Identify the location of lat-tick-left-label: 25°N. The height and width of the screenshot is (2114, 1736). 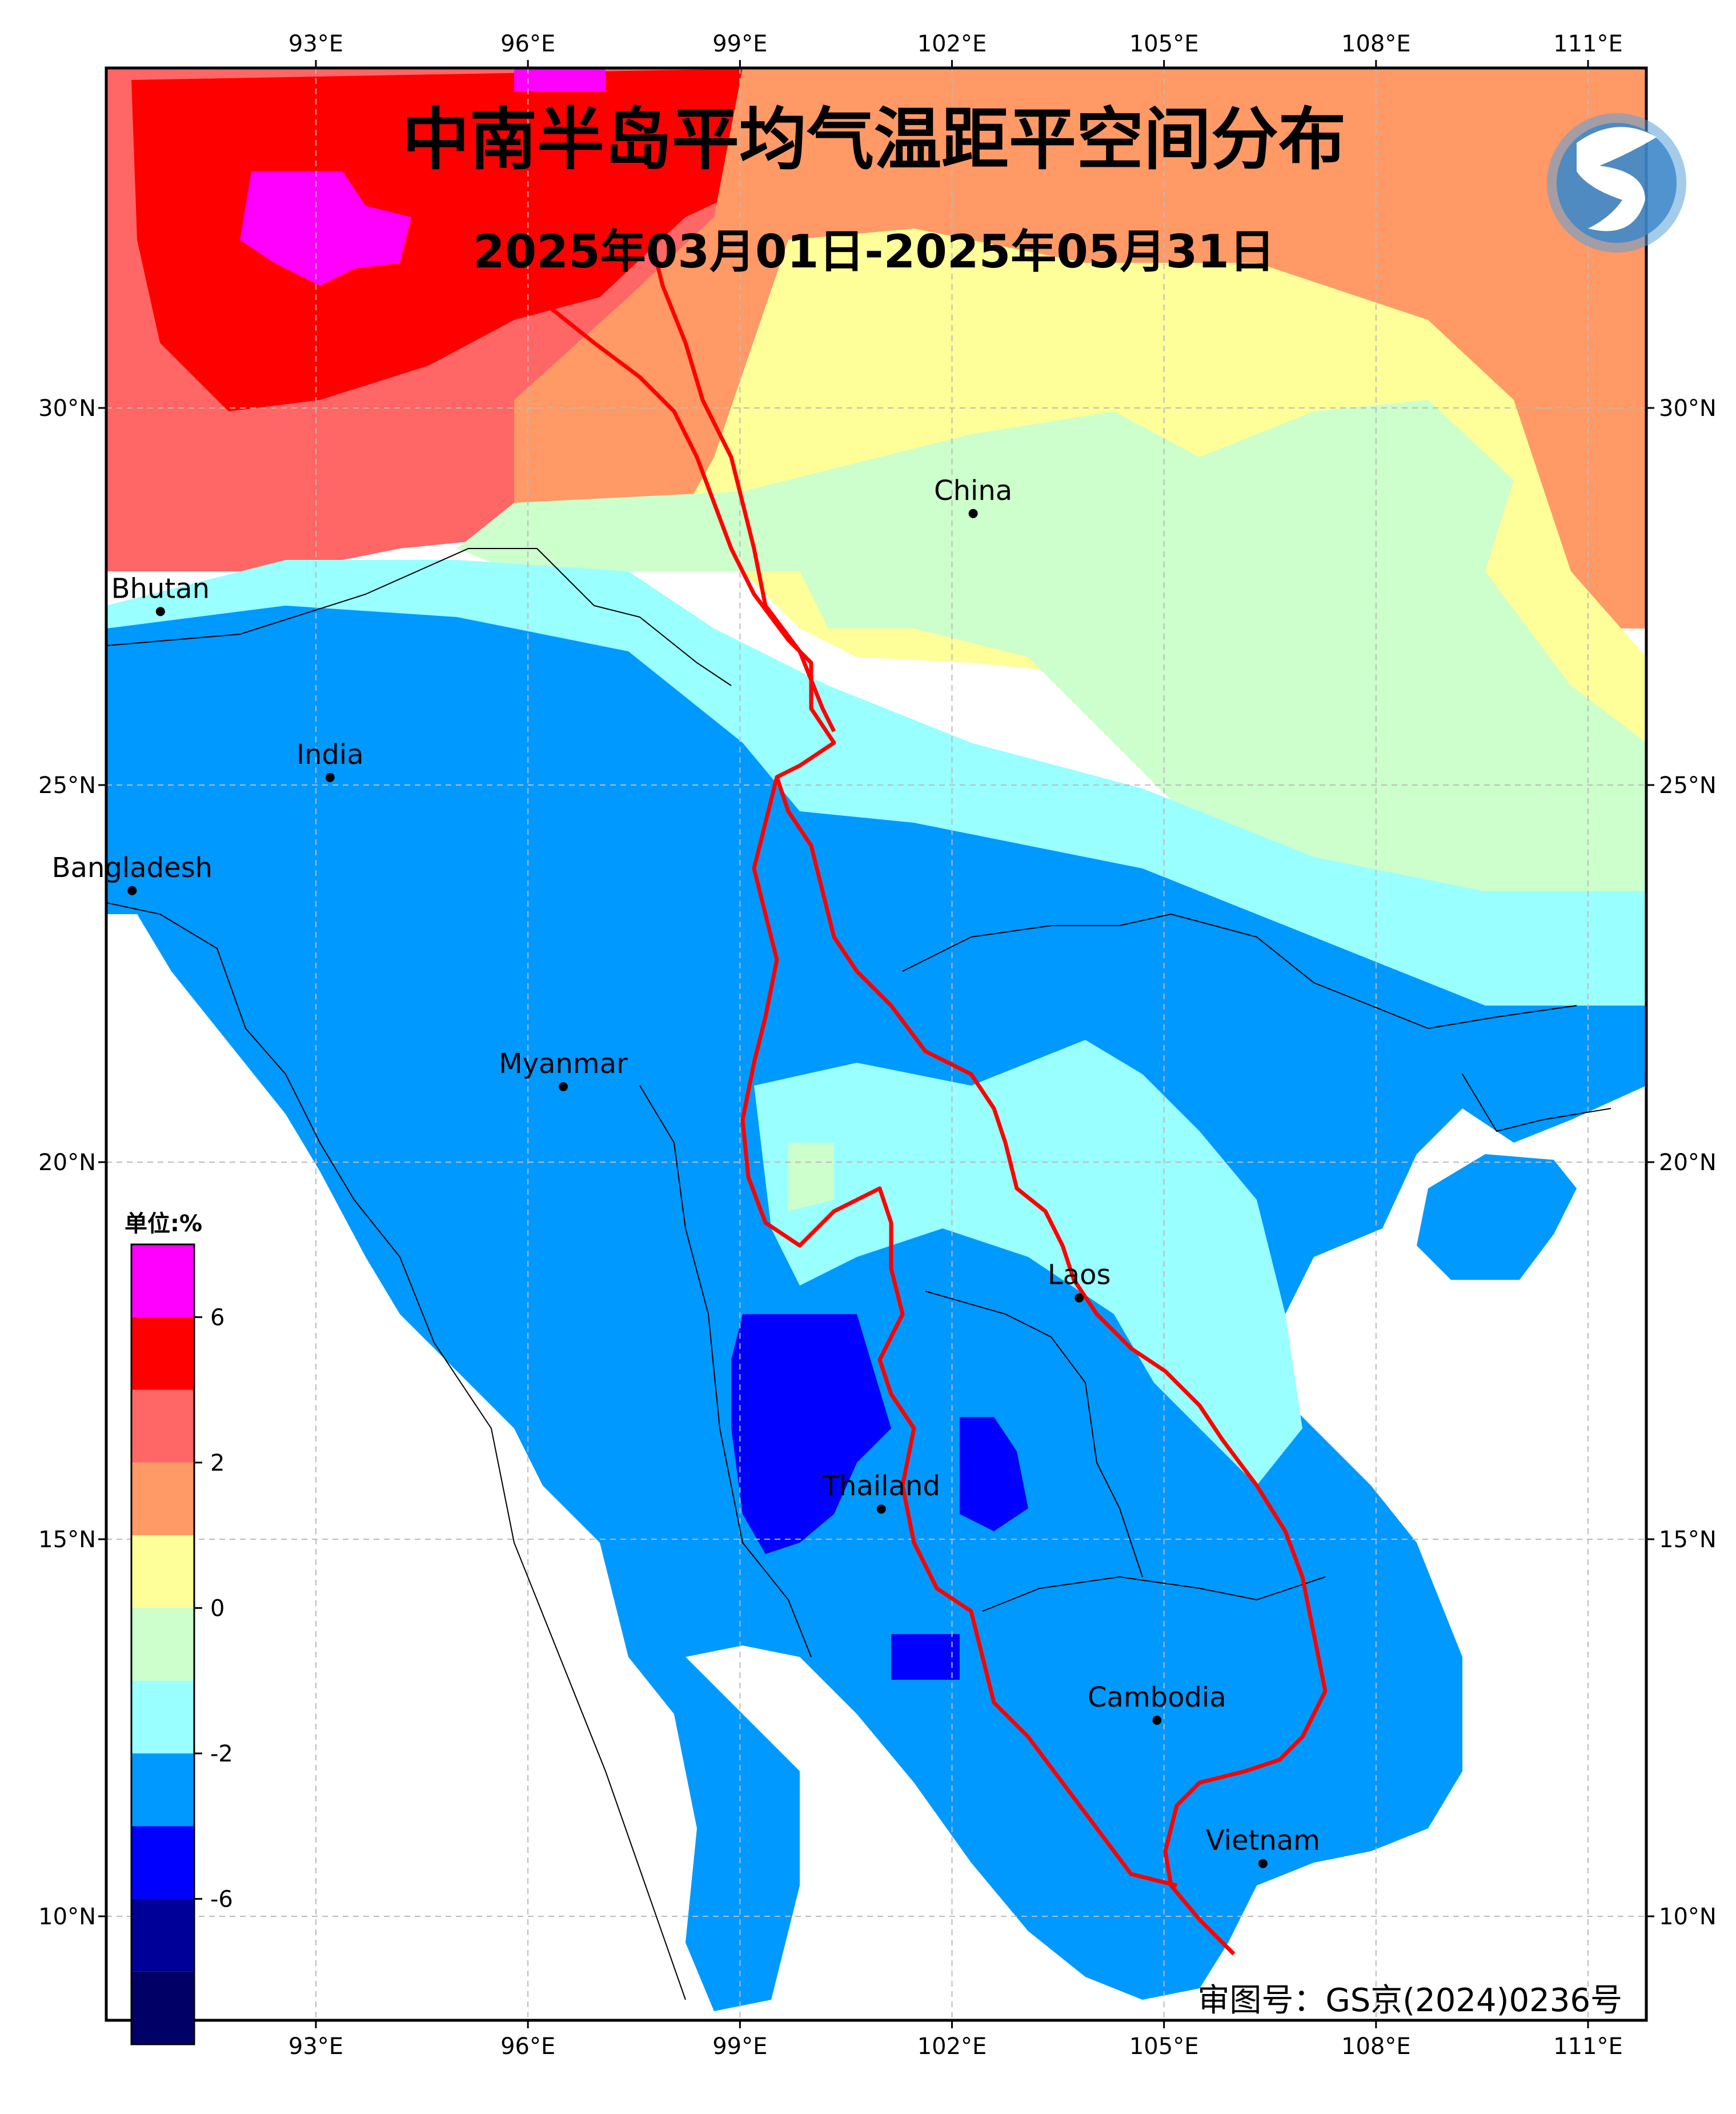
(67, 786).